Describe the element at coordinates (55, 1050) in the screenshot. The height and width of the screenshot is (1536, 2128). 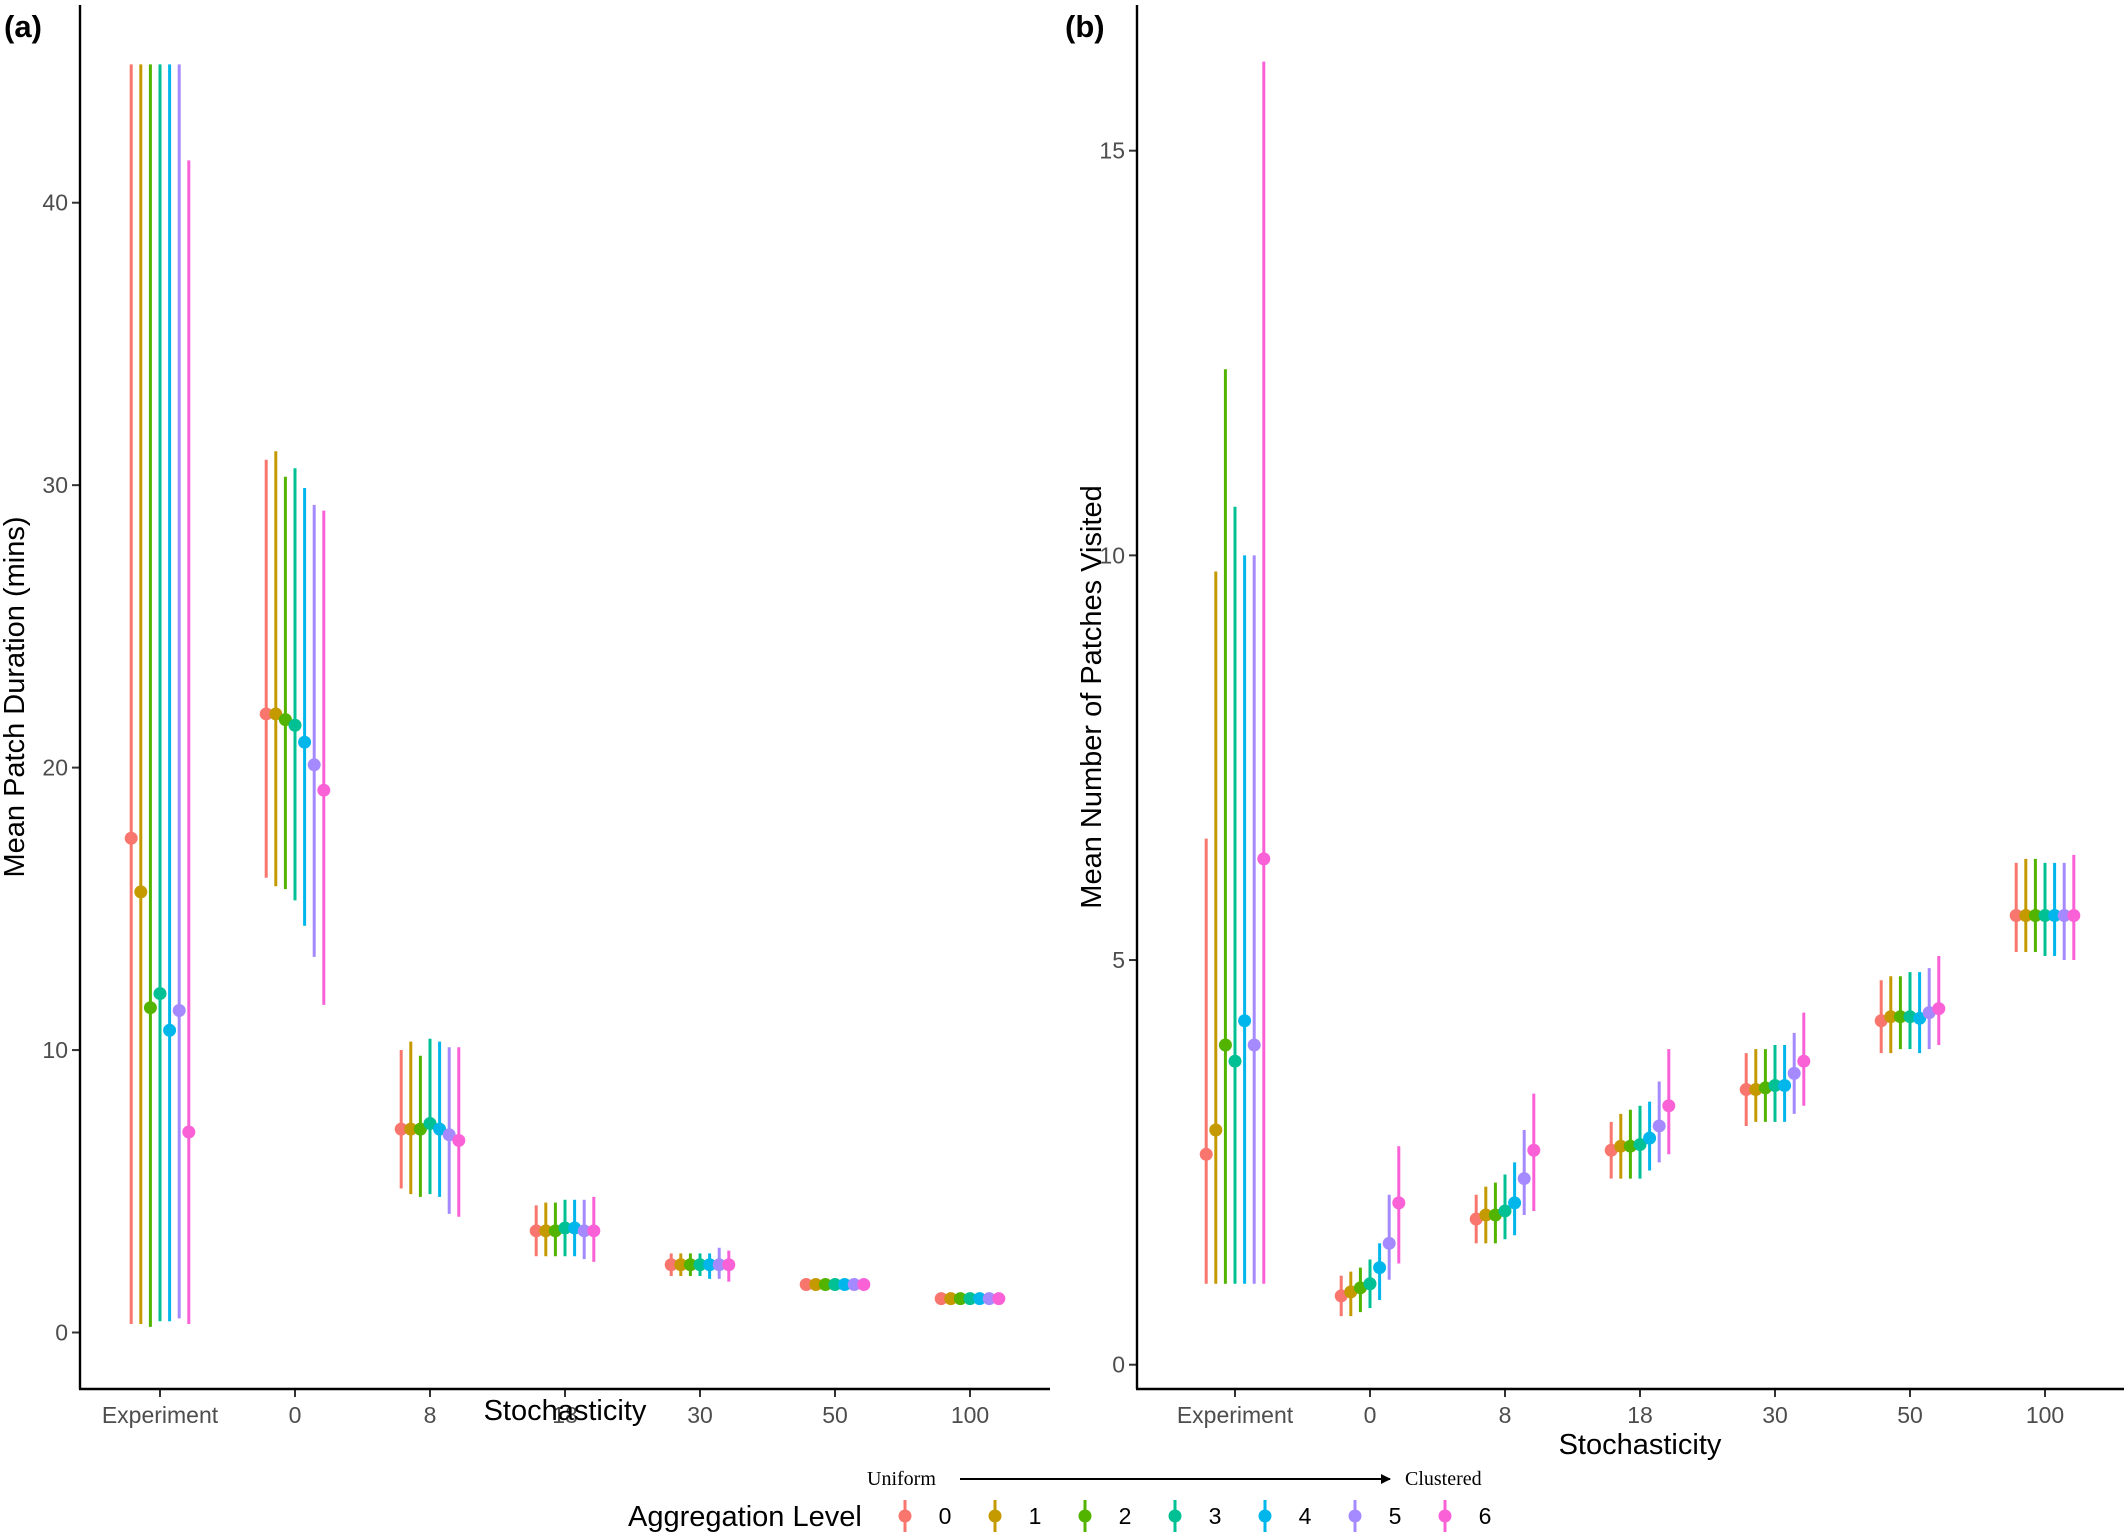
I see `y-tick-label: 10` at that location.